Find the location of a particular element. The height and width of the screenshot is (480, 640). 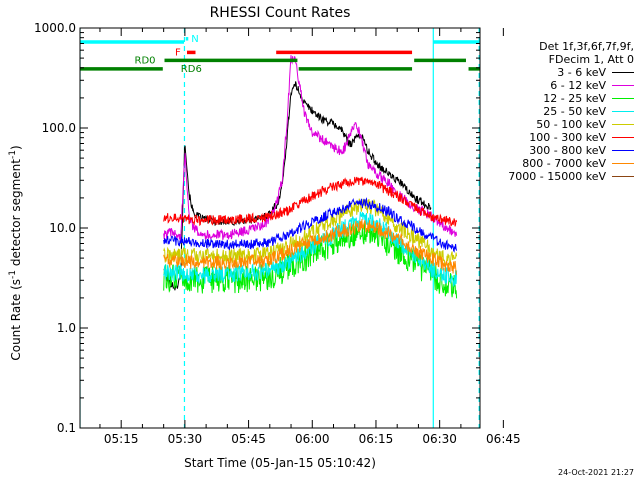

state-label-rd6: RD6 is located at coordinates (191, 69).